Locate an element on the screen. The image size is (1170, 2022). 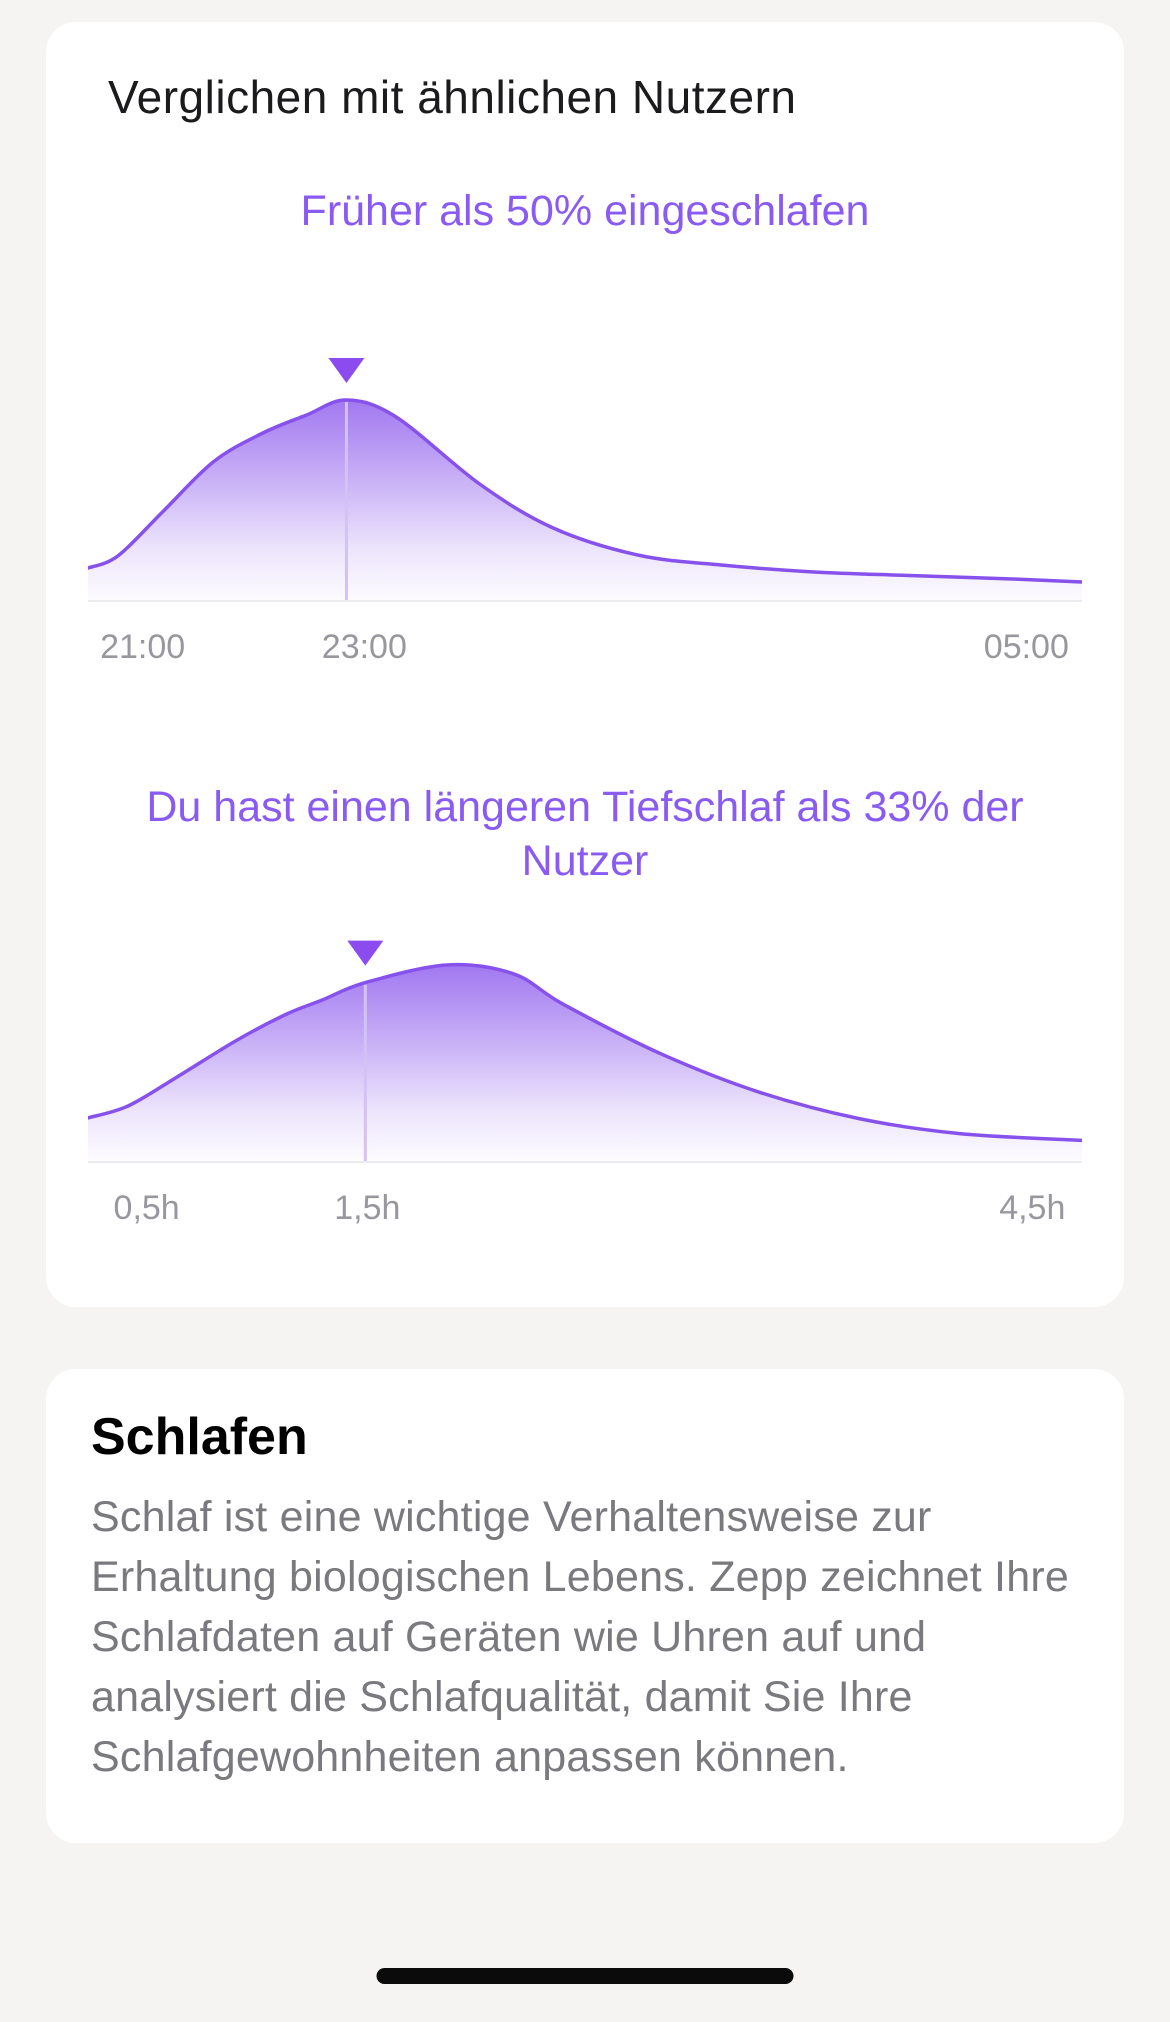
home-indicator is located at coordinates (585, 1976).